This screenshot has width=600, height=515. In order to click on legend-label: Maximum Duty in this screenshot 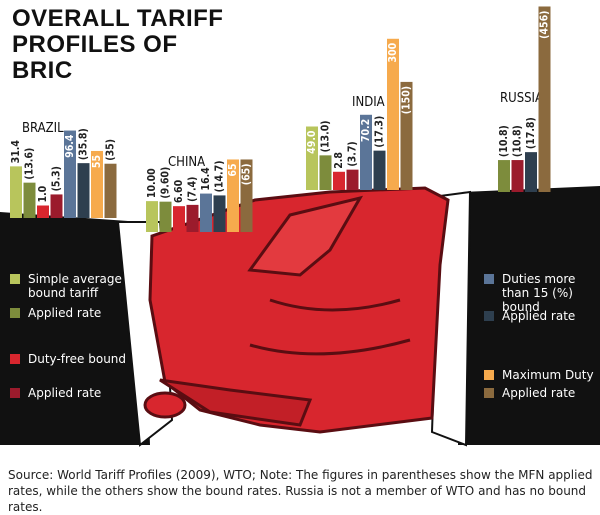, I will do `click(548, 375)`.